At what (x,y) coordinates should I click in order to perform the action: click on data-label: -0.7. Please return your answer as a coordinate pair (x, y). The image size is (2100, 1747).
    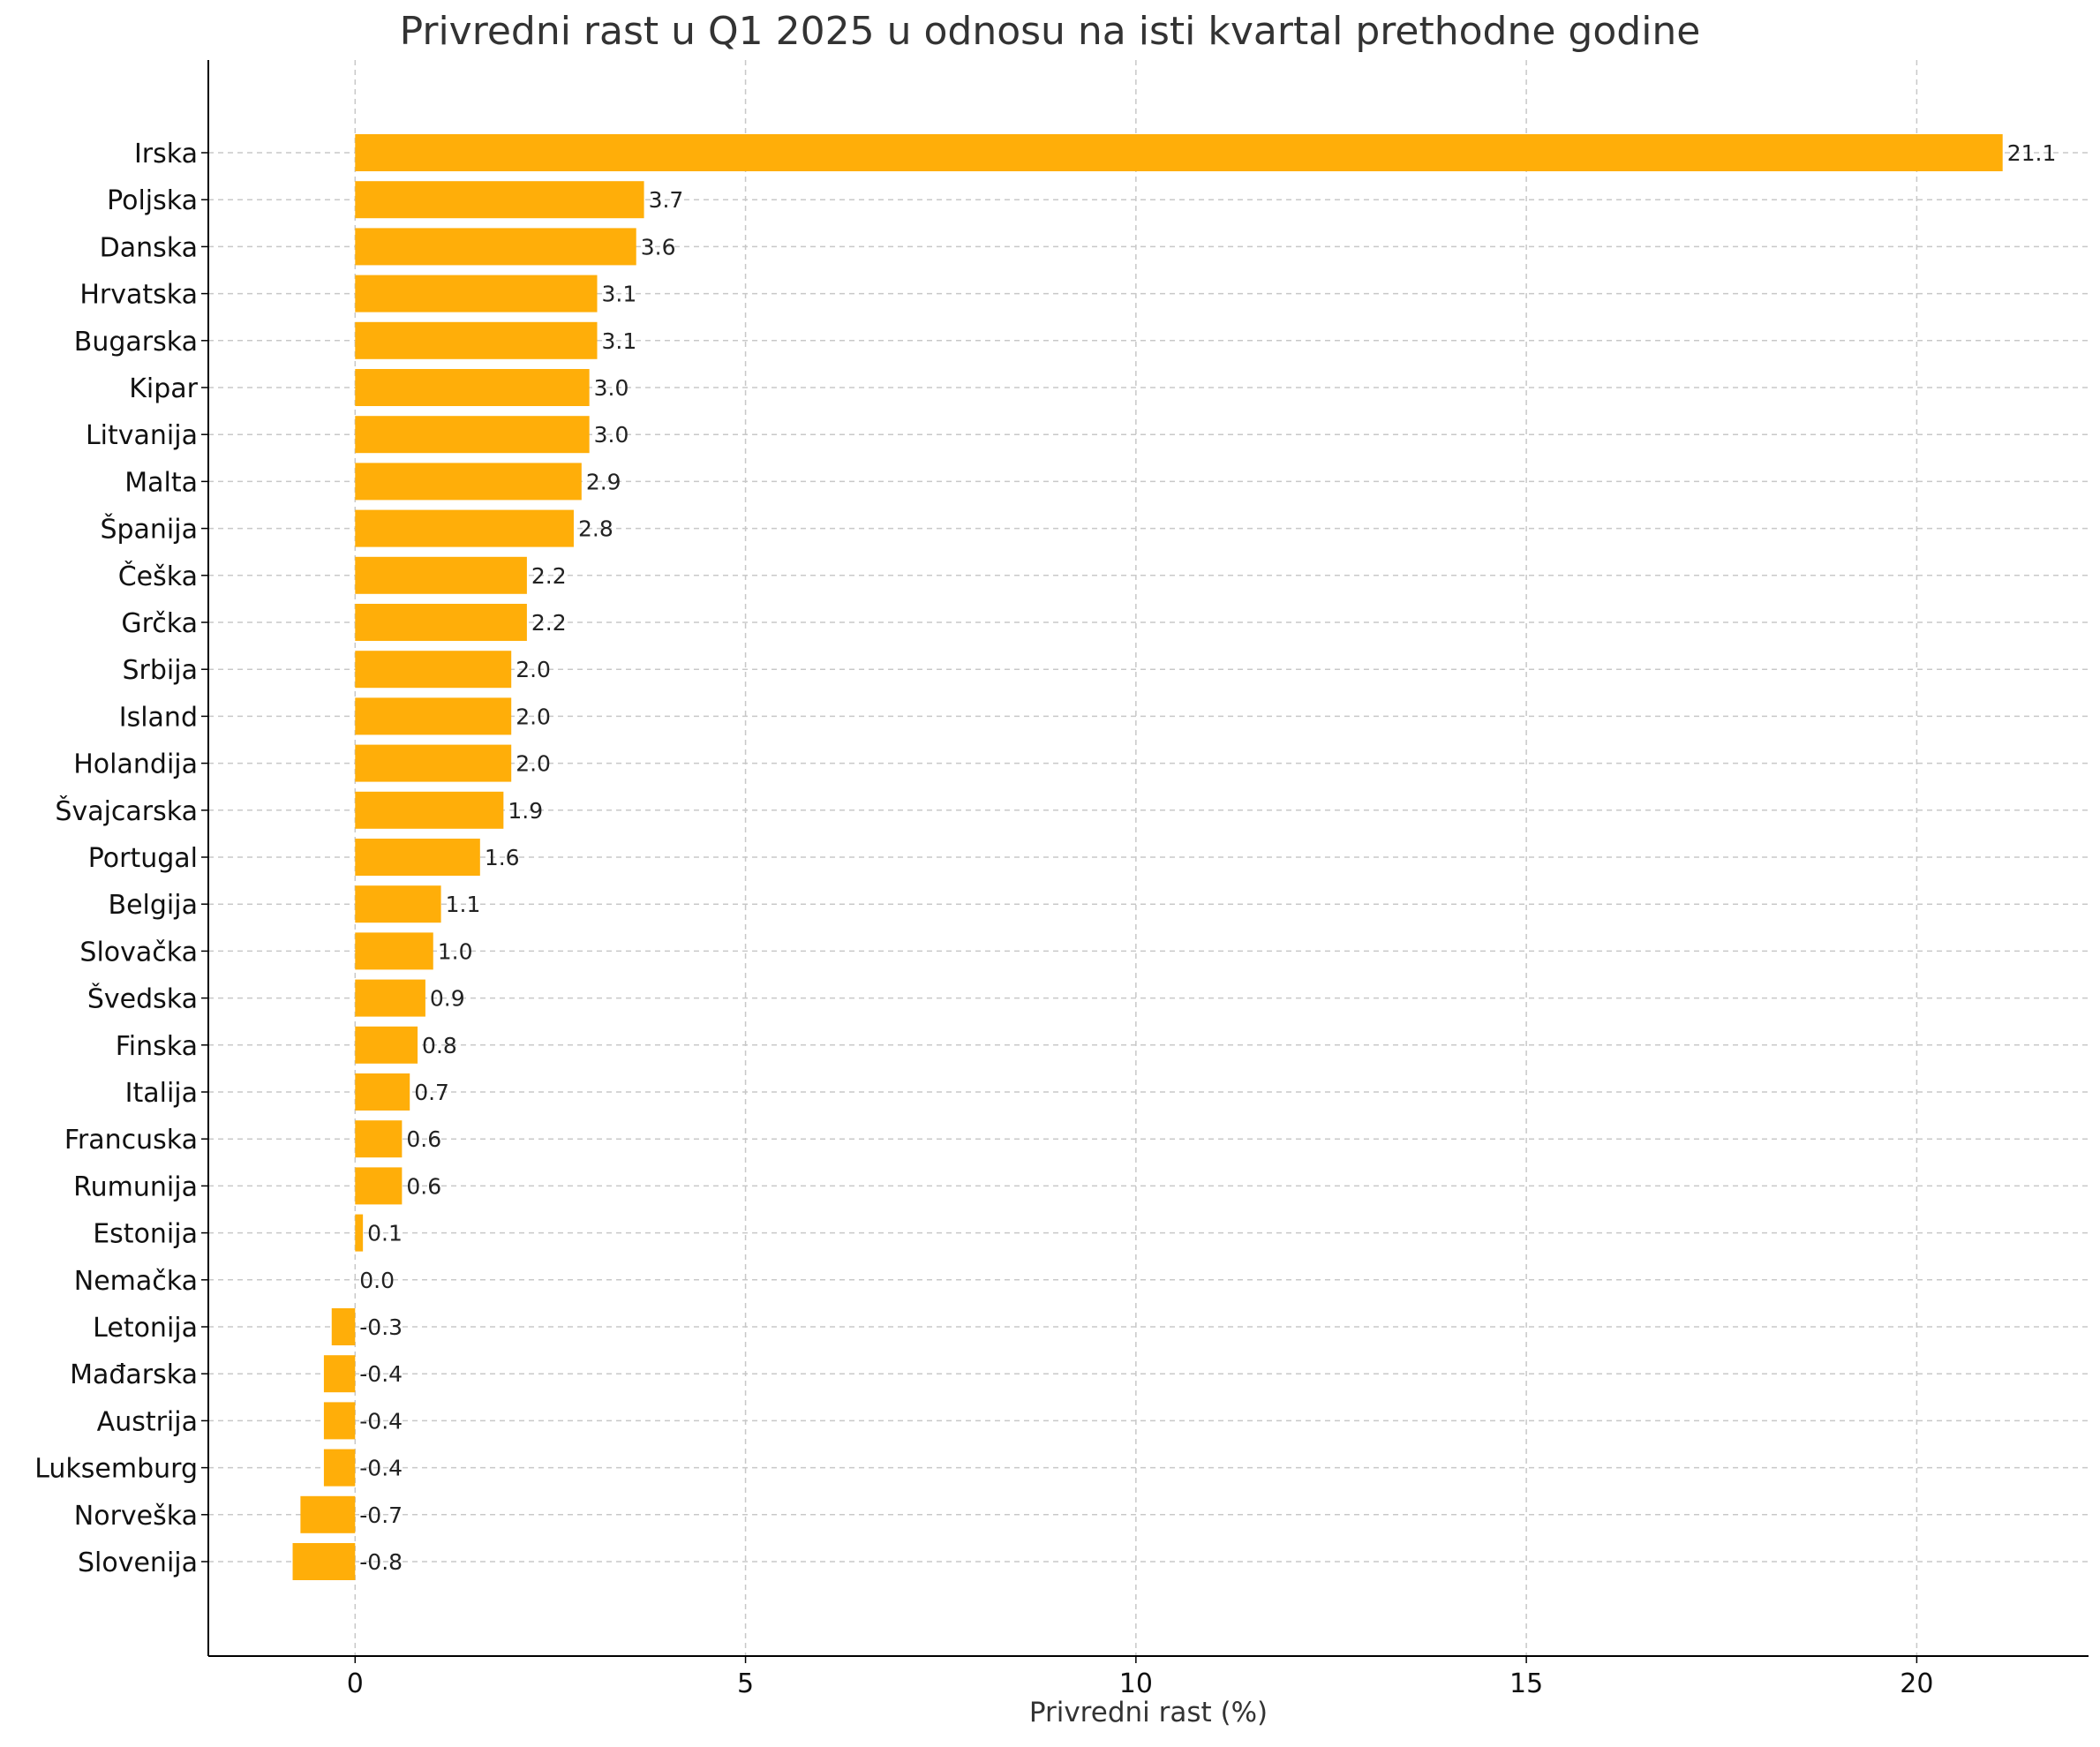
    Looking at the image, I should click on (381, 1515).